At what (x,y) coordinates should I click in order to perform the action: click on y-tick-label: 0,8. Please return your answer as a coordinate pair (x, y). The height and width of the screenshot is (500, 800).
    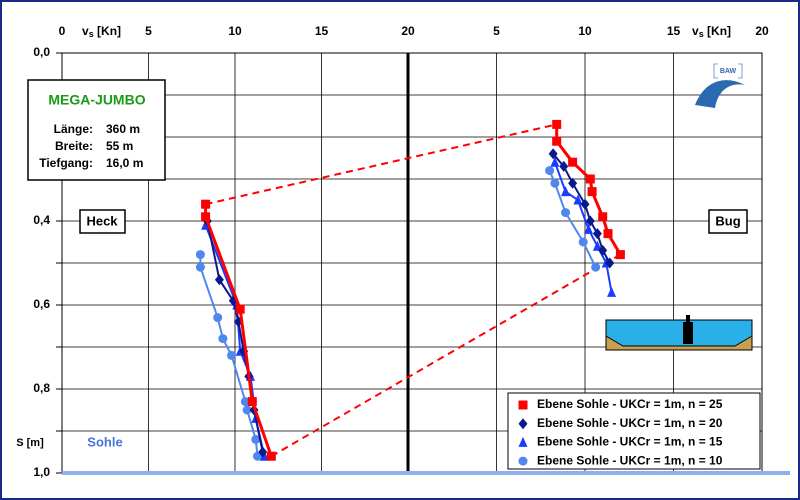
    Looking at the image, I should click on (41, 388).